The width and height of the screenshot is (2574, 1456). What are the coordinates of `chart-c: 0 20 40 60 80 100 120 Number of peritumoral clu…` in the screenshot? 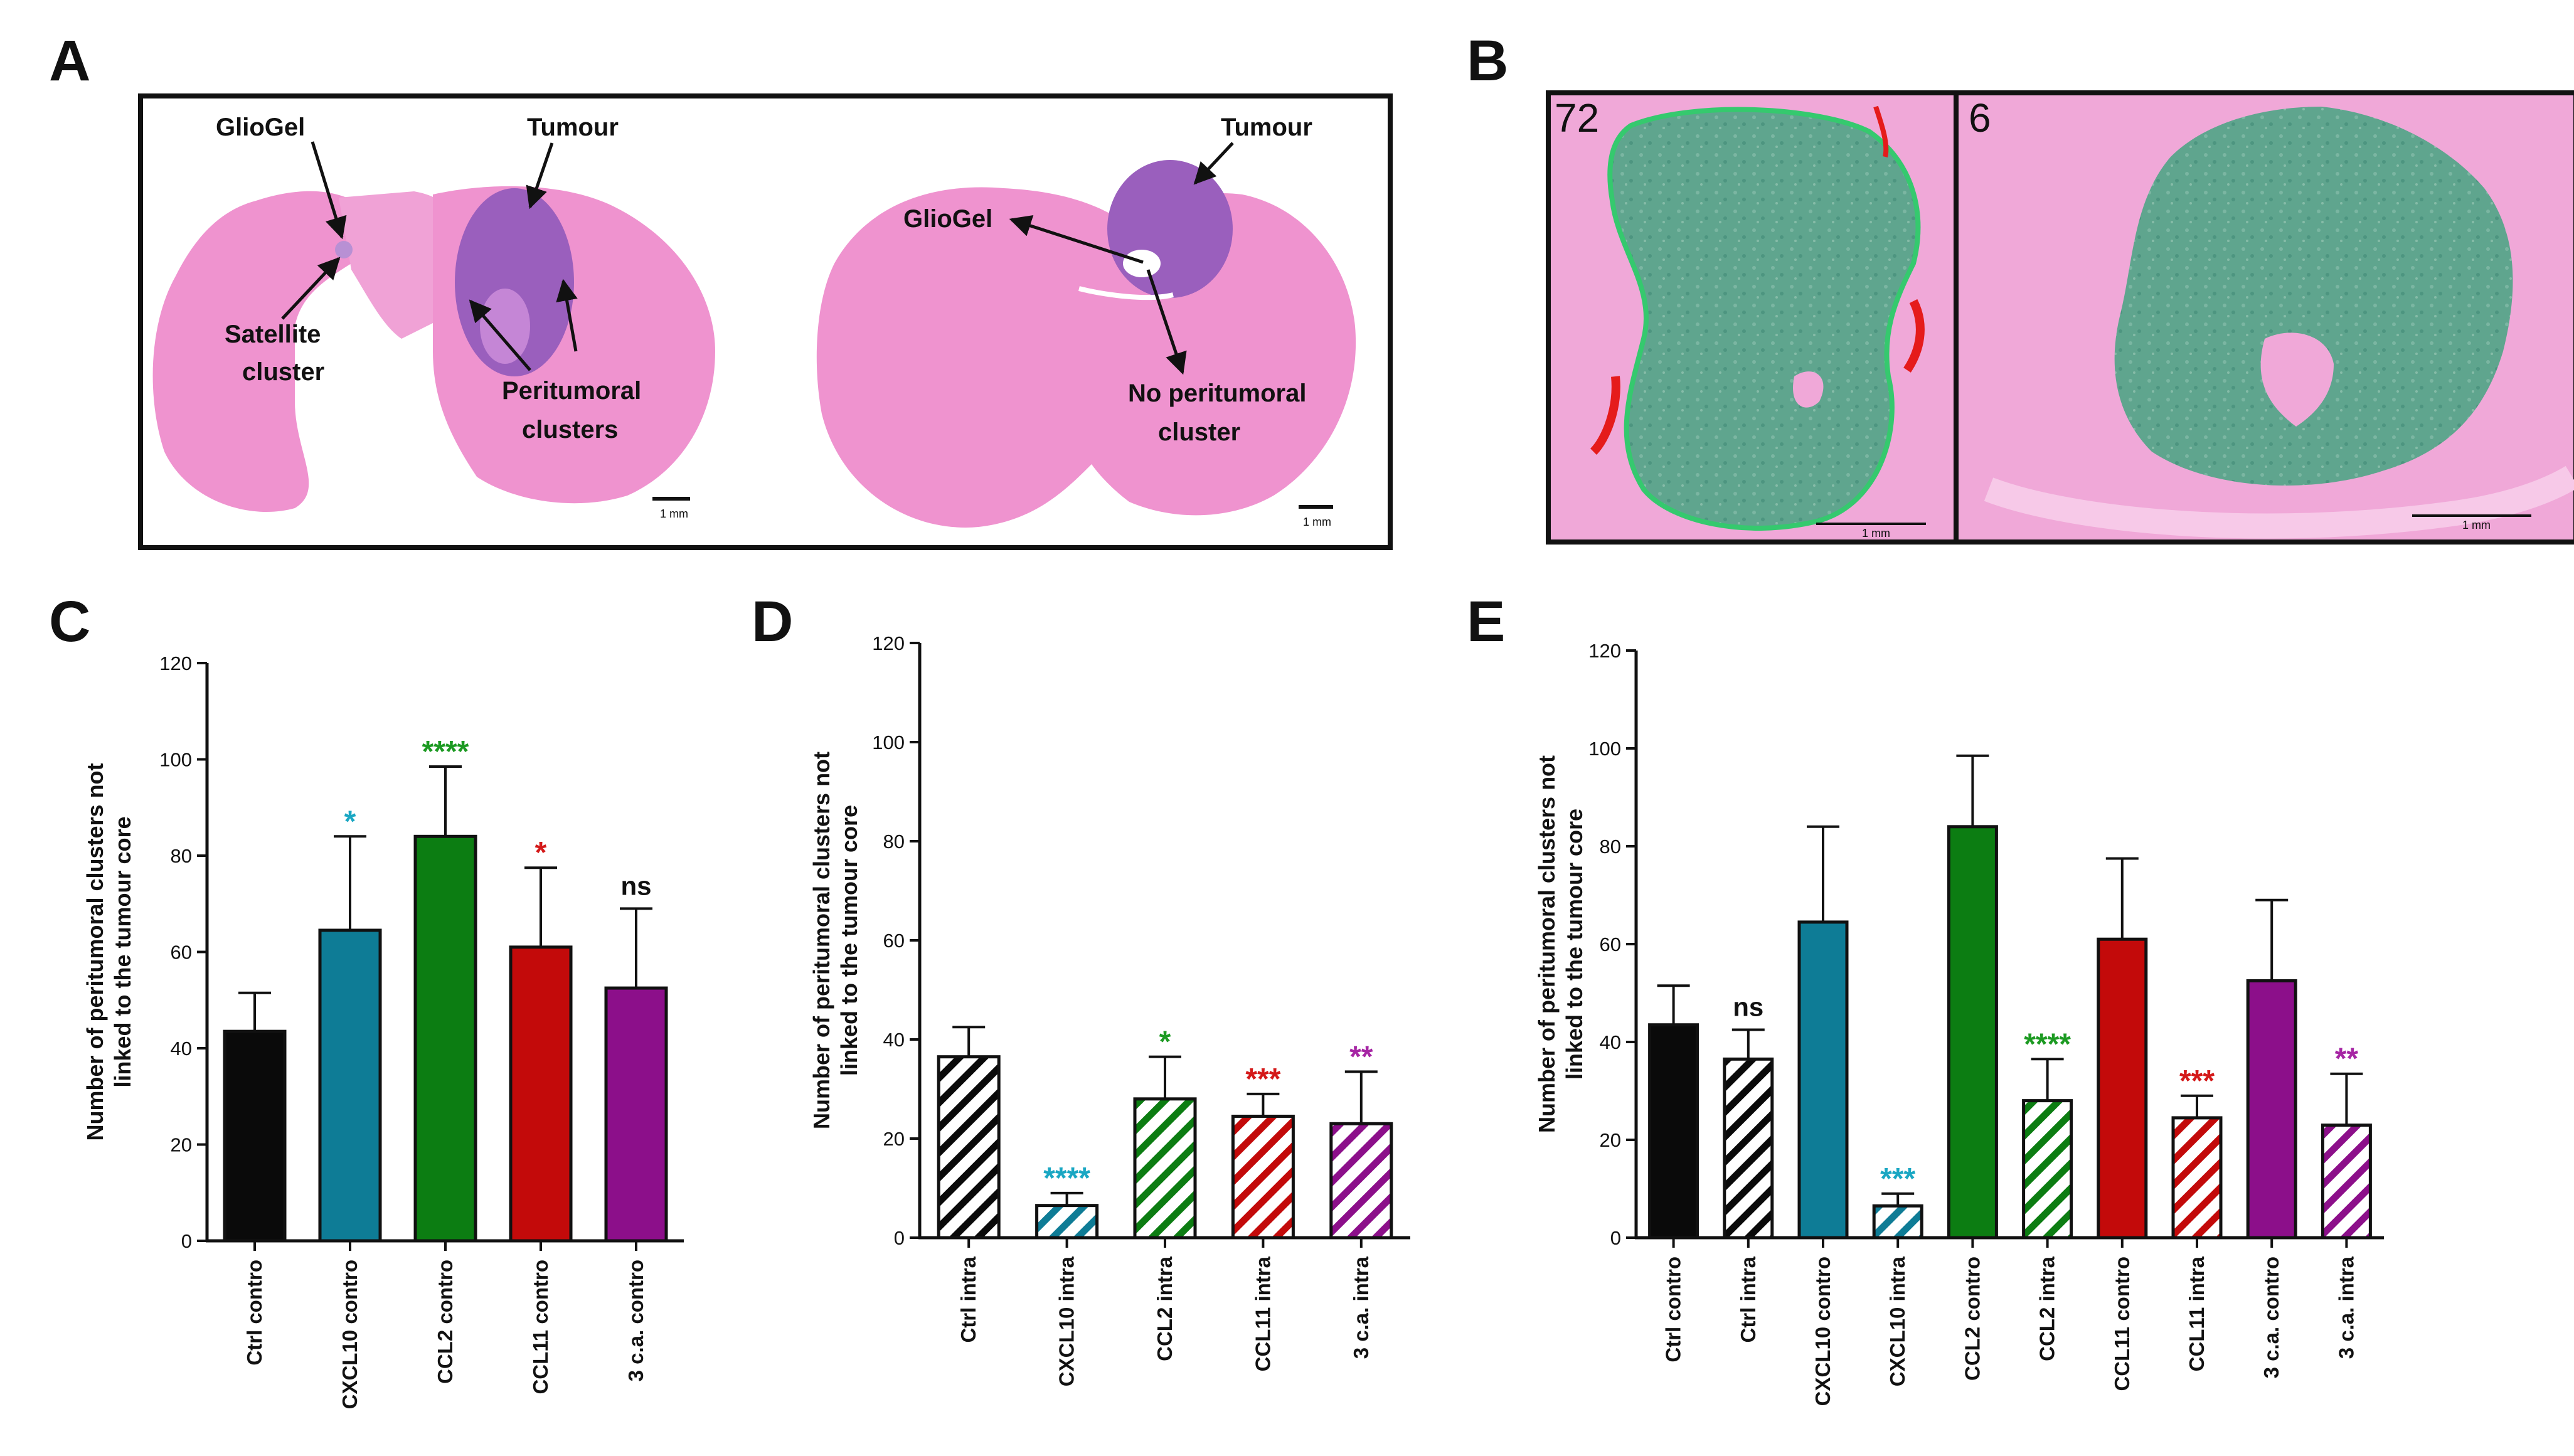 It's located at (383, 1030).